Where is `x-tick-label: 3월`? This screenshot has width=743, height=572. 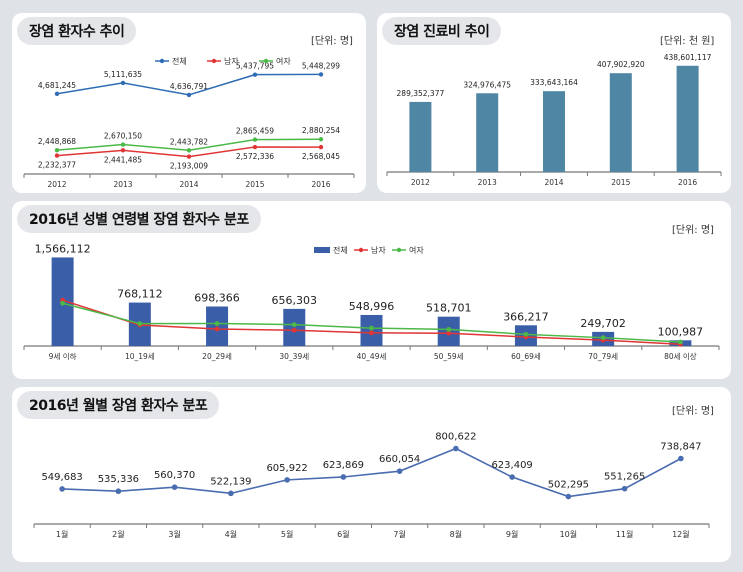
x-tick-label: 3월 is located at coordinates (174, 534).